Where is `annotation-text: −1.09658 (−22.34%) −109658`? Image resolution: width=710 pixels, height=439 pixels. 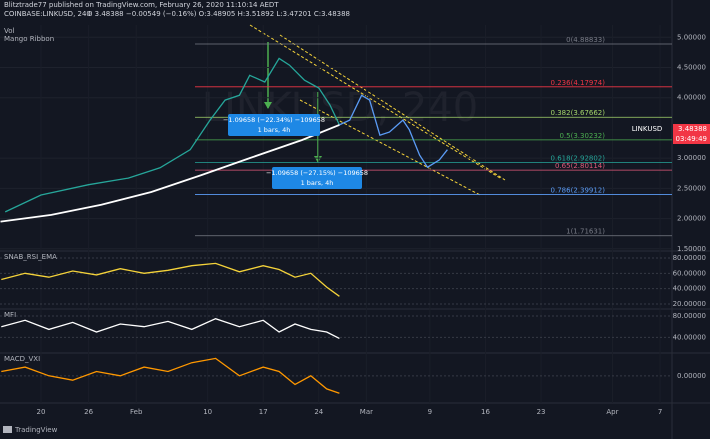
annotation-text: −1.09658 (−22.34%) −109658 is located at coordinates (274, 120).